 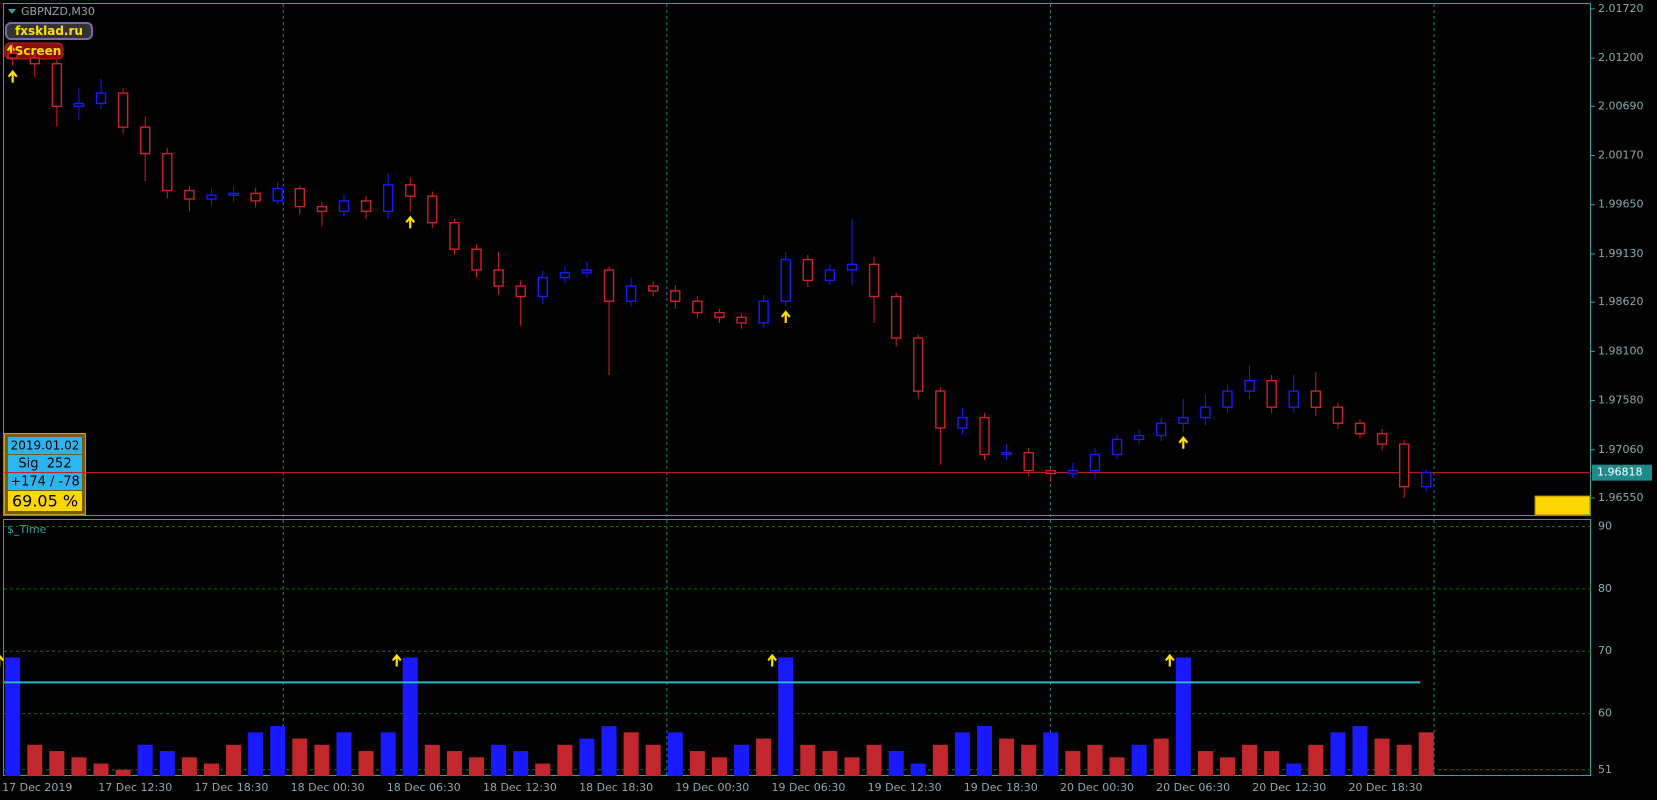 What do you see at coordinates (38, 51) in the screenshot?
I see `screen-label: Screen` at bounding box center [38, 51].